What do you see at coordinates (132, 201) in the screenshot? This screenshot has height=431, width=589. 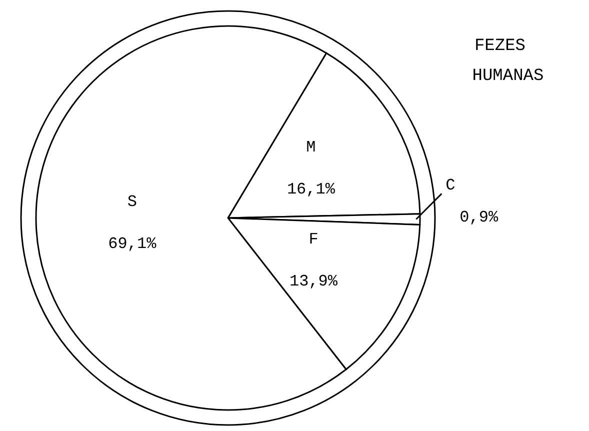 I see `slice-label: S` at bounding box center [132, 201].